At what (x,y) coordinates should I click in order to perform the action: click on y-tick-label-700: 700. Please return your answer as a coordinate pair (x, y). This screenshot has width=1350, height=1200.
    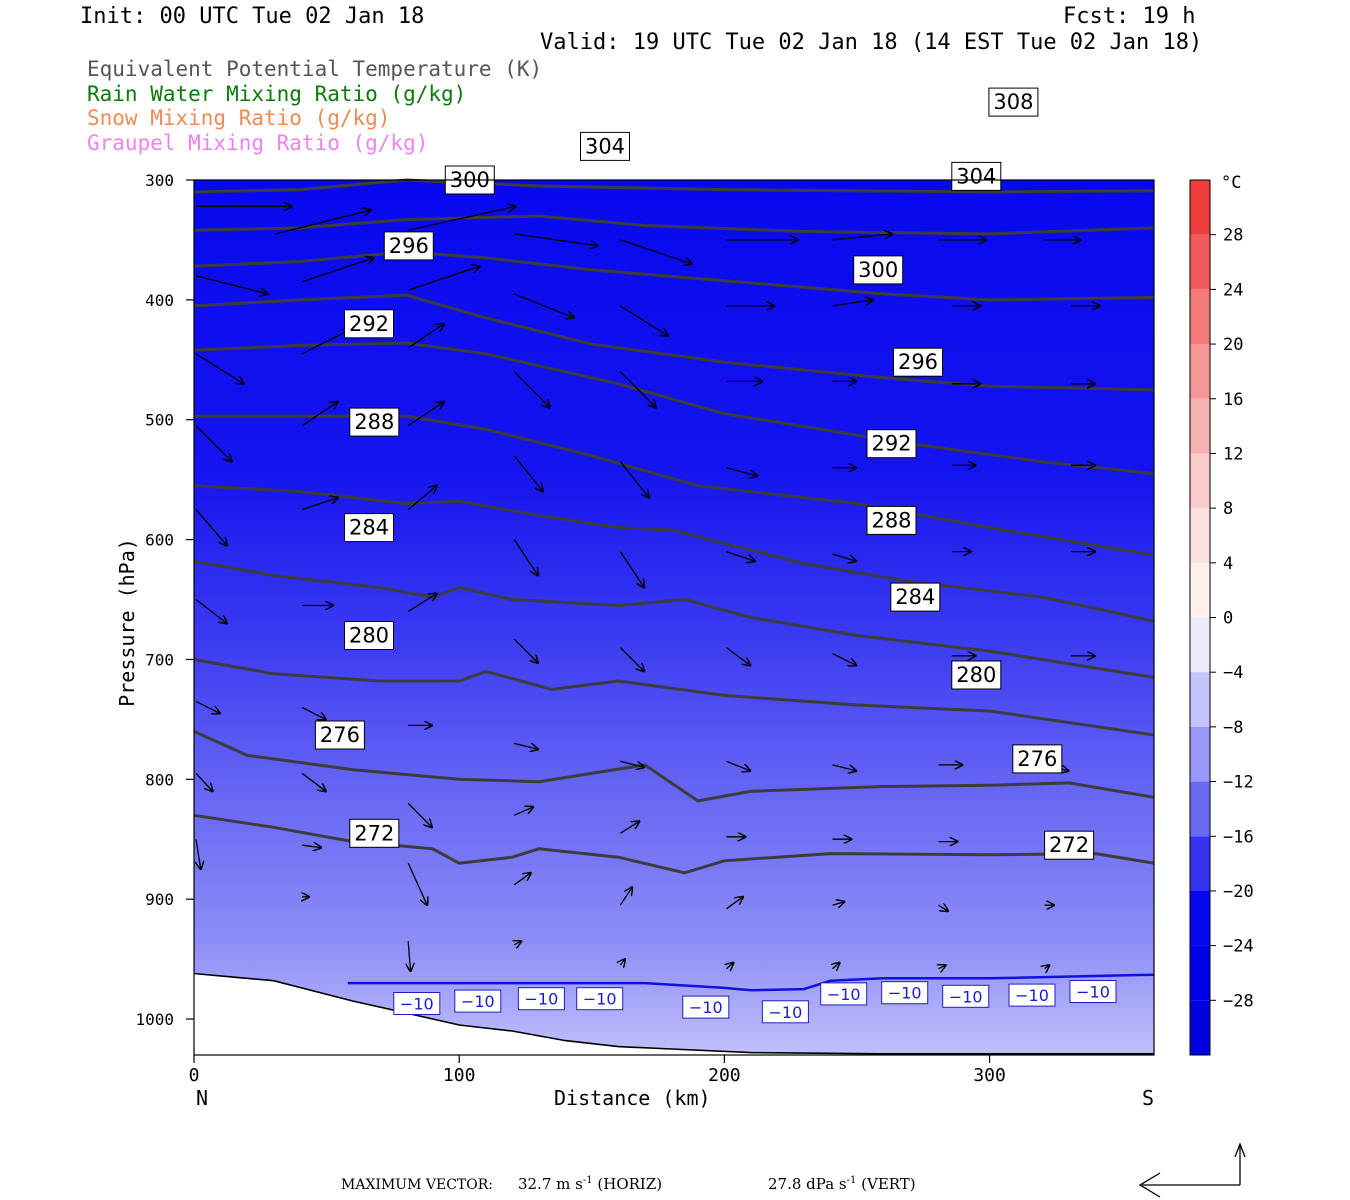
    Looking at the image, I should click on (159, 659).